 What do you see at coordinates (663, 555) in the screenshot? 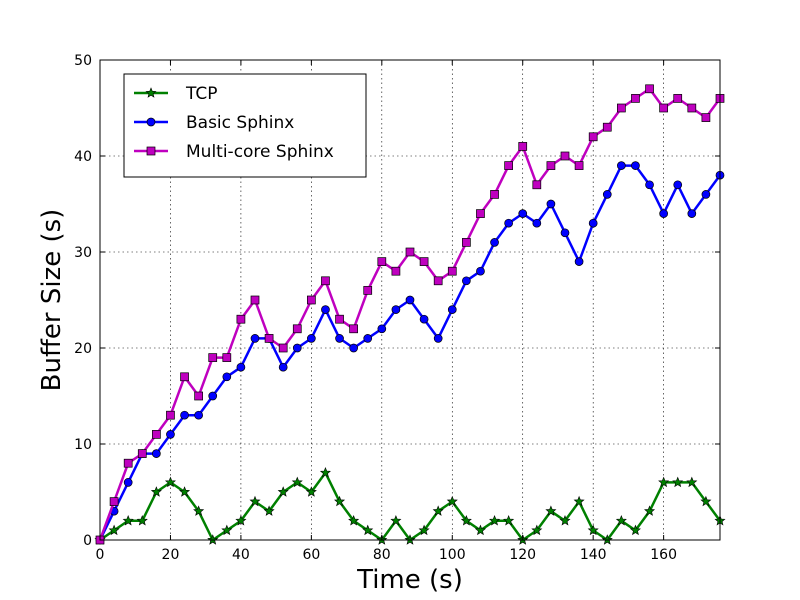
I see `x-tick-label: 160` at bounding box center [663, 555].